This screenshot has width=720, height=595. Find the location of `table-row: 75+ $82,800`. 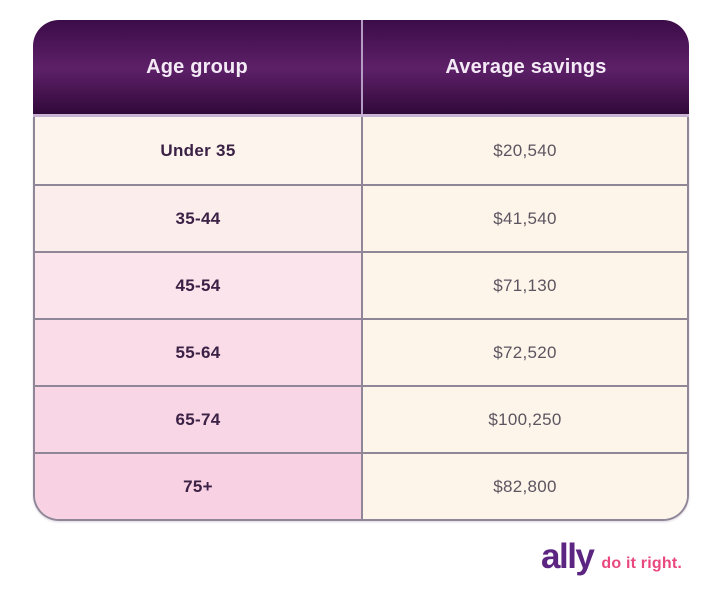

table-row: 75+ $82,800 is located at coordinates (361, 485).